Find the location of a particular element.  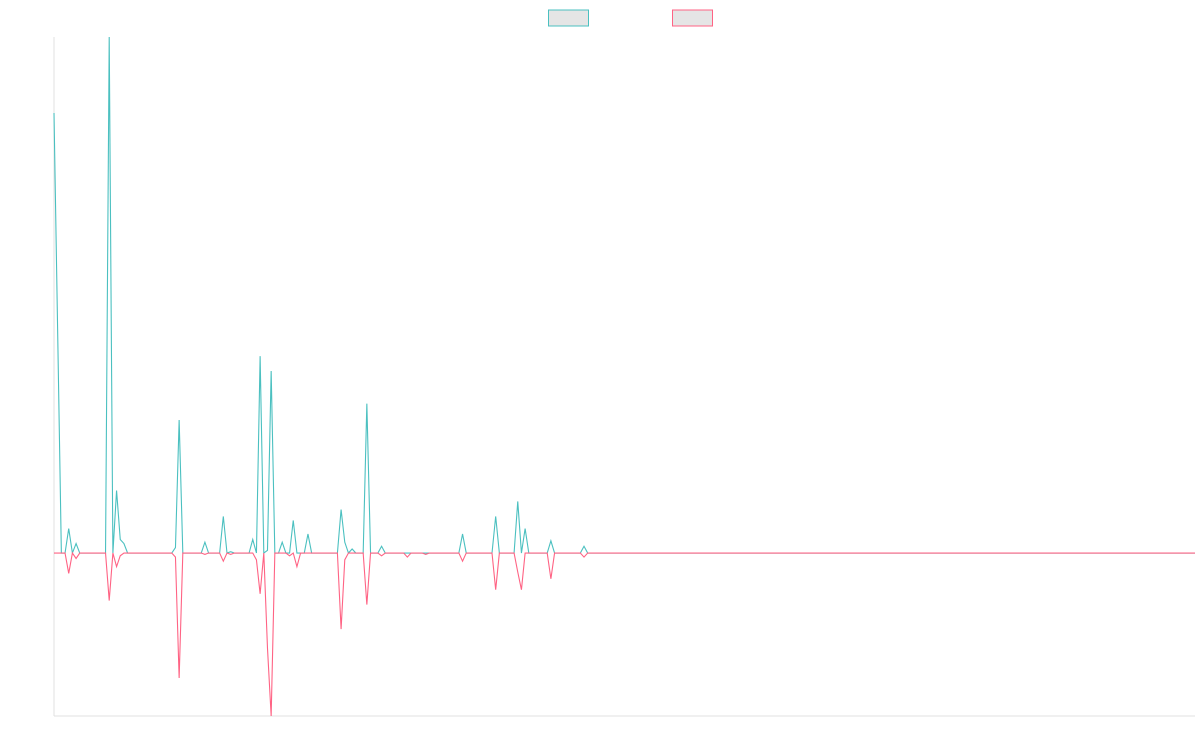

legend is located at coordinates (630, 18).